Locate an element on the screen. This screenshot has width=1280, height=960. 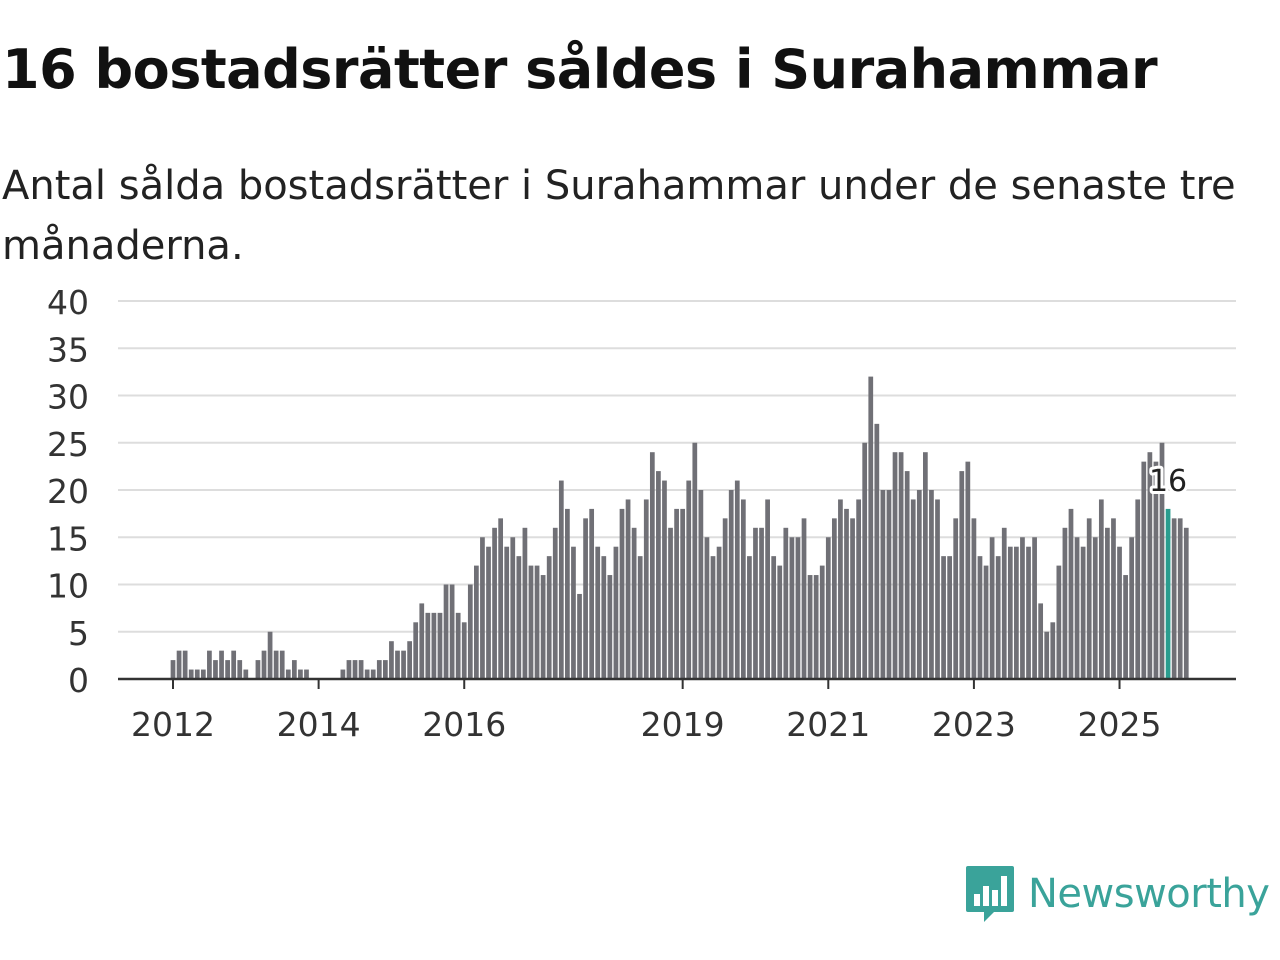
value-label: 16 is located at coordinates (1168, 481).